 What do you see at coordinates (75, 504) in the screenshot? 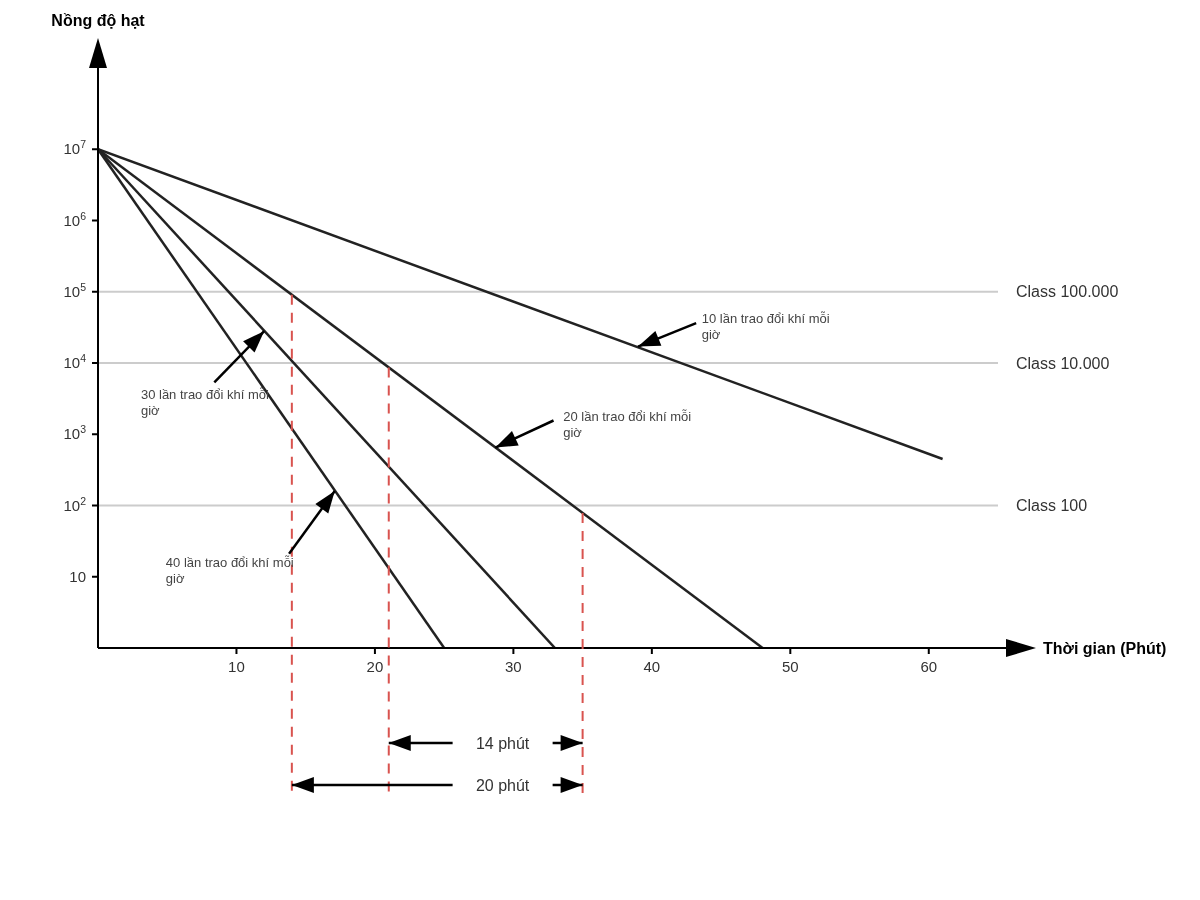
I see `y-tick-label: 10$^{2}$` at bounding box center [75, 504].